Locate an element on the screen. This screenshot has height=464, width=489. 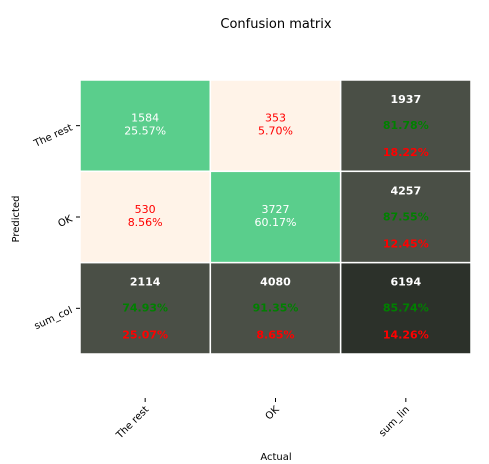
y-tick-label: OK is located at coordinates (66, 222).